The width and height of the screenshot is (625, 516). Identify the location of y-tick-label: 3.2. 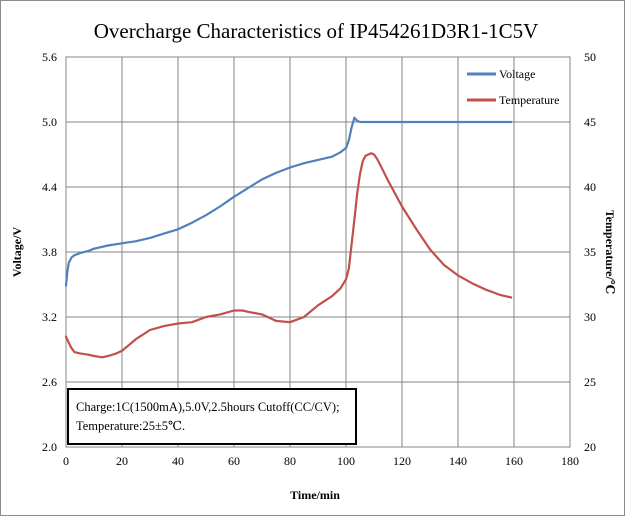
(49, 317).